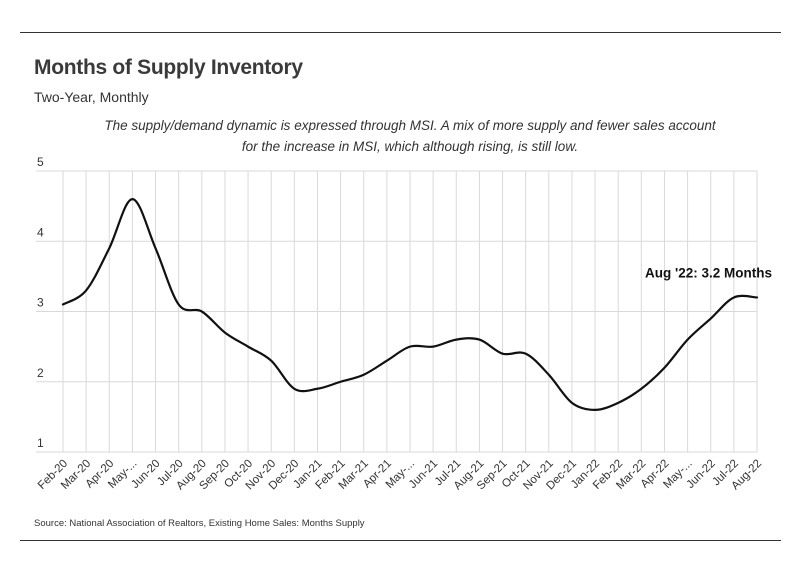 Image resolution: width=801 pixels, height=575 pixels. Describe the element at coordinates (40, 232) in the screenshot. I see `y-tick-label: 4` at that location.